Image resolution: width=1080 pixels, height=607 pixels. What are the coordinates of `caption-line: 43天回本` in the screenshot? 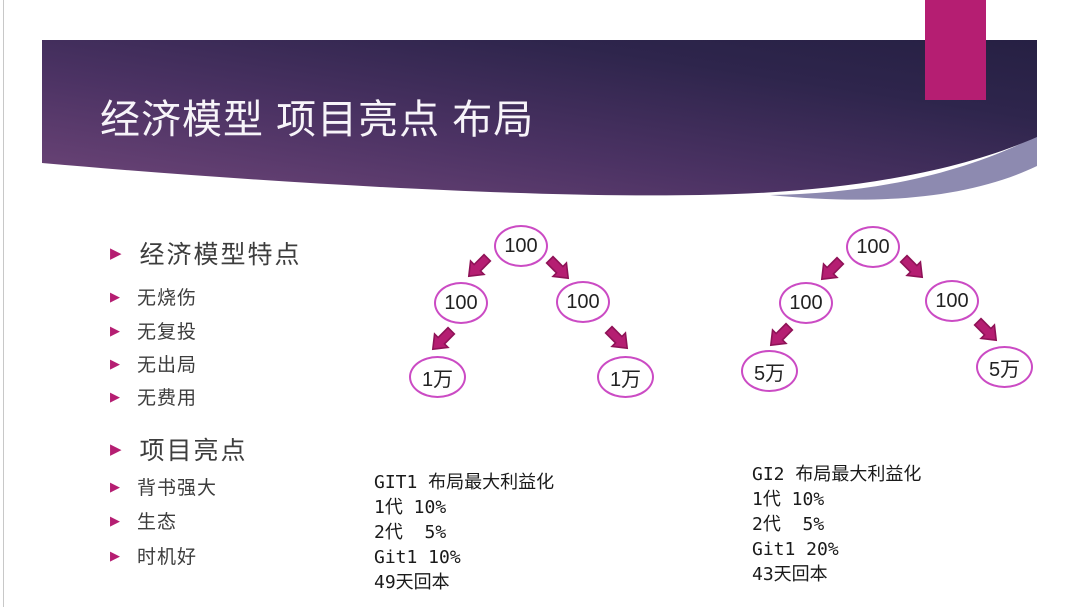 It's located at (790, 574).